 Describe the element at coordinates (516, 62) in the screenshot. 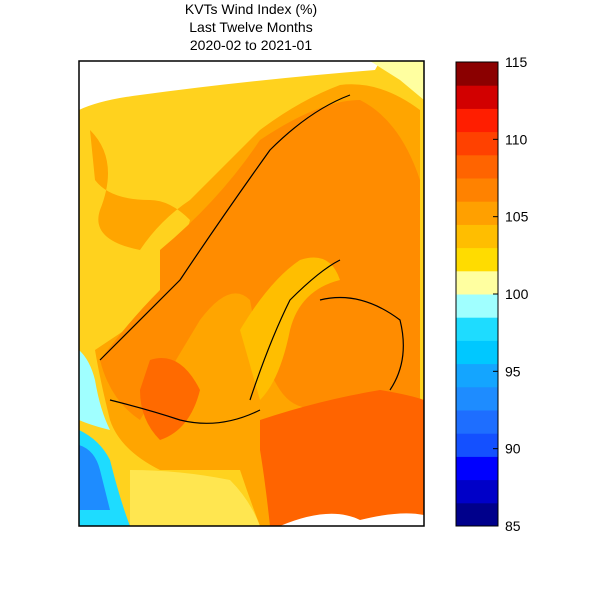

I see `colorbar-tick-label: 115` at that location.